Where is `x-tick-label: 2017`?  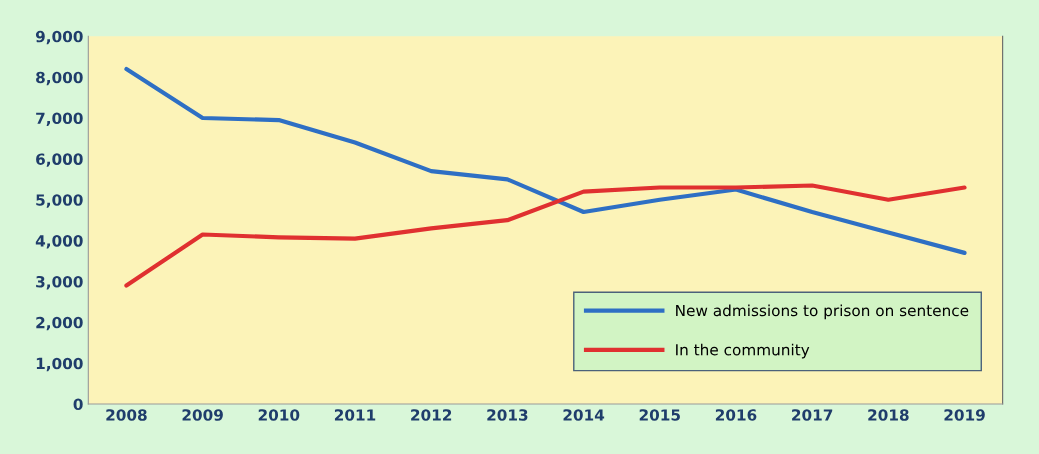
x-tick-label: 2017 is located at coordinates (812, 415).